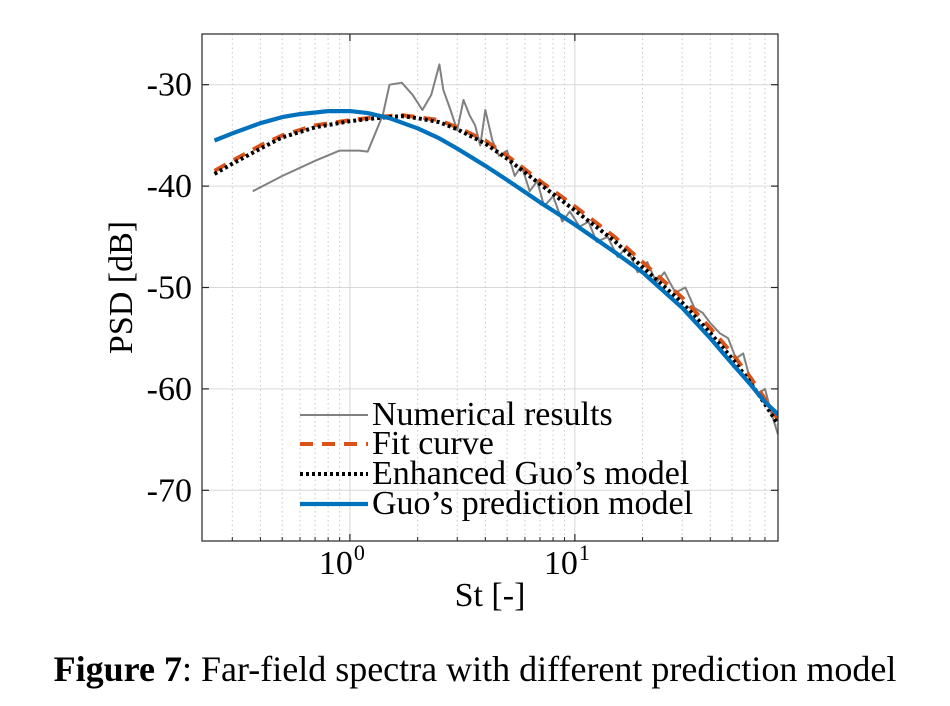 Image resolution: width=950 pixels, height=706 pixels. Describe the element at coordinates (169, 389) in the screenshot. I see `y-tick-label: -60` at that location.